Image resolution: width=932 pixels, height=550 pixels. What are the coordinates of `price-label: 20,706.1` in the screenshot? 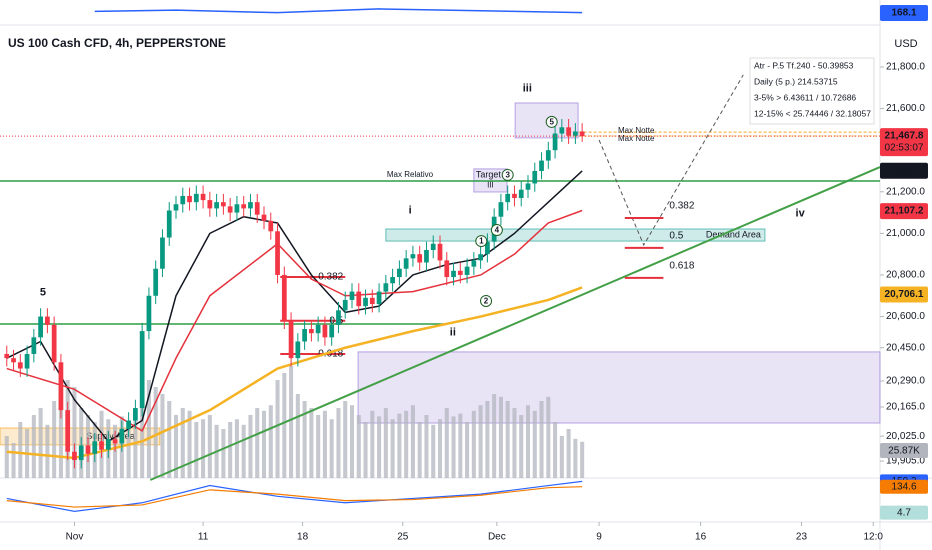 It's located at (904, 294).